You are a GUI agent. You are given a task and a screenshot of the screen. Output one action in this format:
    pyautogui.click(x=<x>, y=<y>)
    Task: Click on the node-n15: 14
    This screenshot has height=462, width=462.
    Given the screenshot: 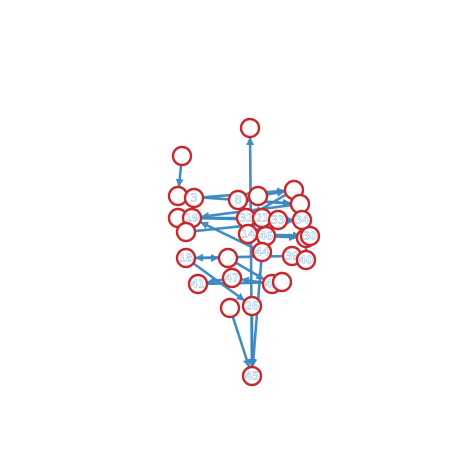 What is the action you would take?
    pyautogui.click(x=248, y=234)
    